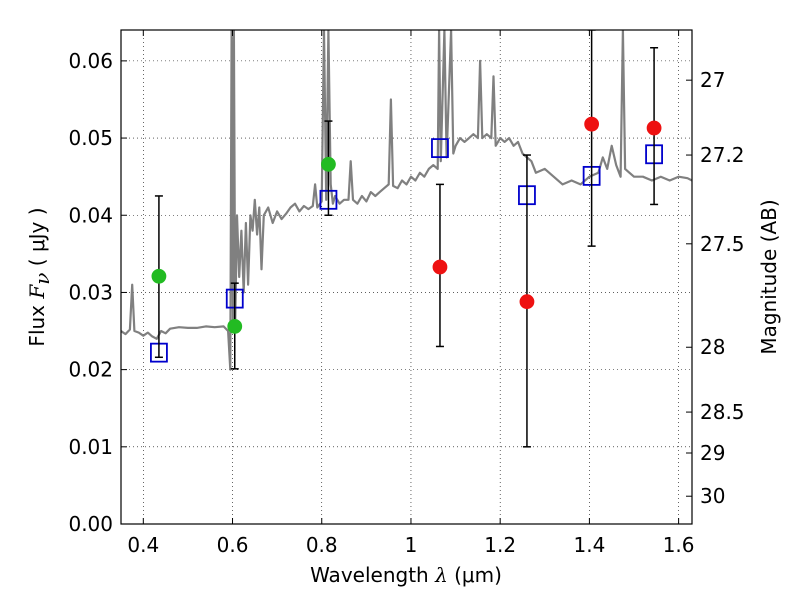  Describe the element at coordinates (589, 545) in the screenshot. I see `x-tick-label: 1.4` at that location.